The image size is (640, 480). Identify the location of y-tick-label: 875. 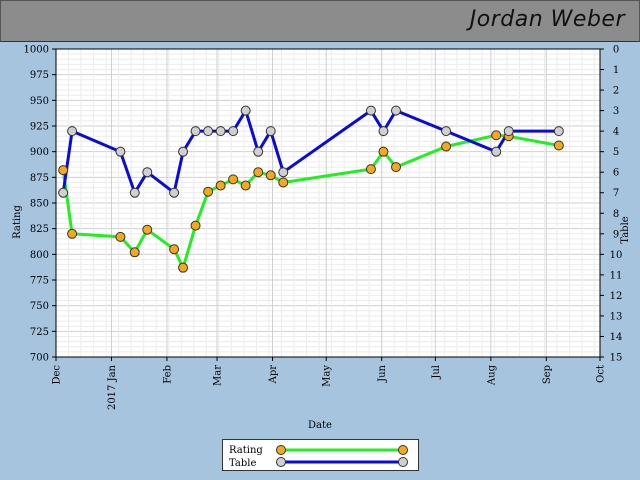
(39, 178).